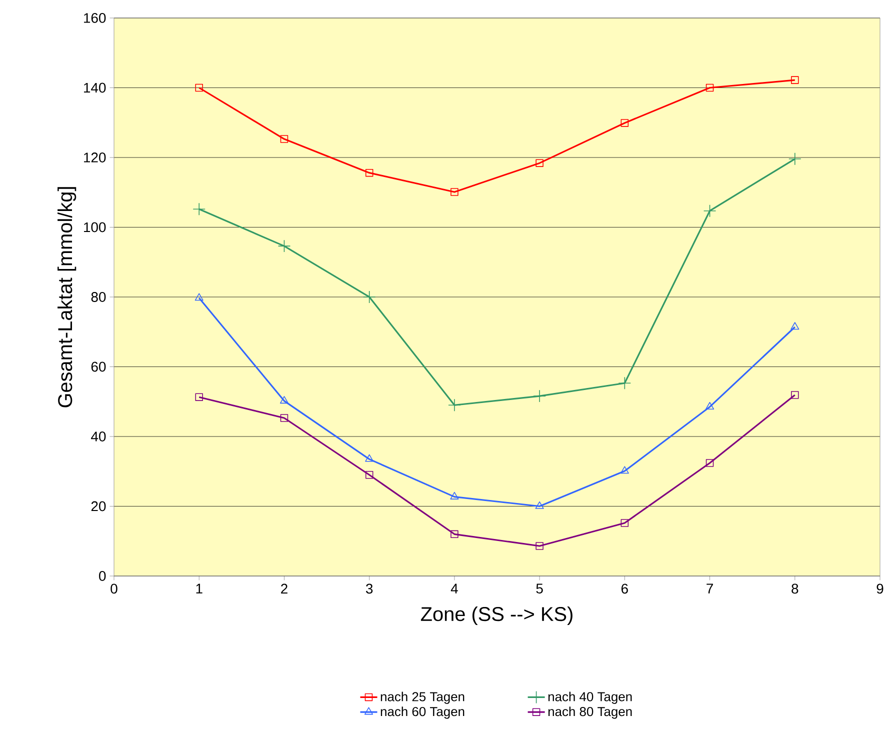  I want to click on x-tick-label: 2, so click(284, 589).